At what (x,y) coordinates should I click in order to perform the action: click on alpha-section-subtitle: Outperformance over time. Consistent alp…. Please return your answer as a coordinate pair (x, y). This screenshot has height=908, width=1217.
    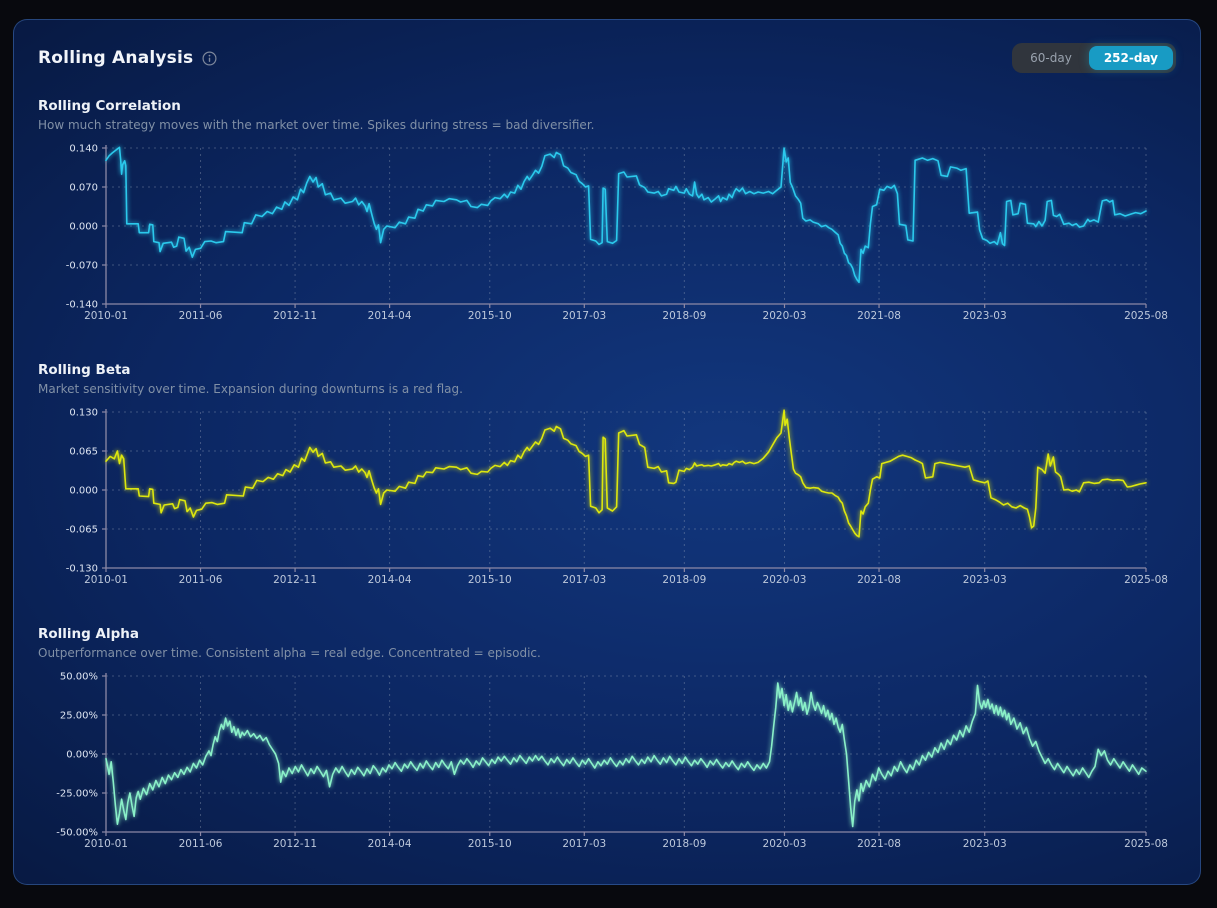
    Looking at the image, I should click on (289, 653).